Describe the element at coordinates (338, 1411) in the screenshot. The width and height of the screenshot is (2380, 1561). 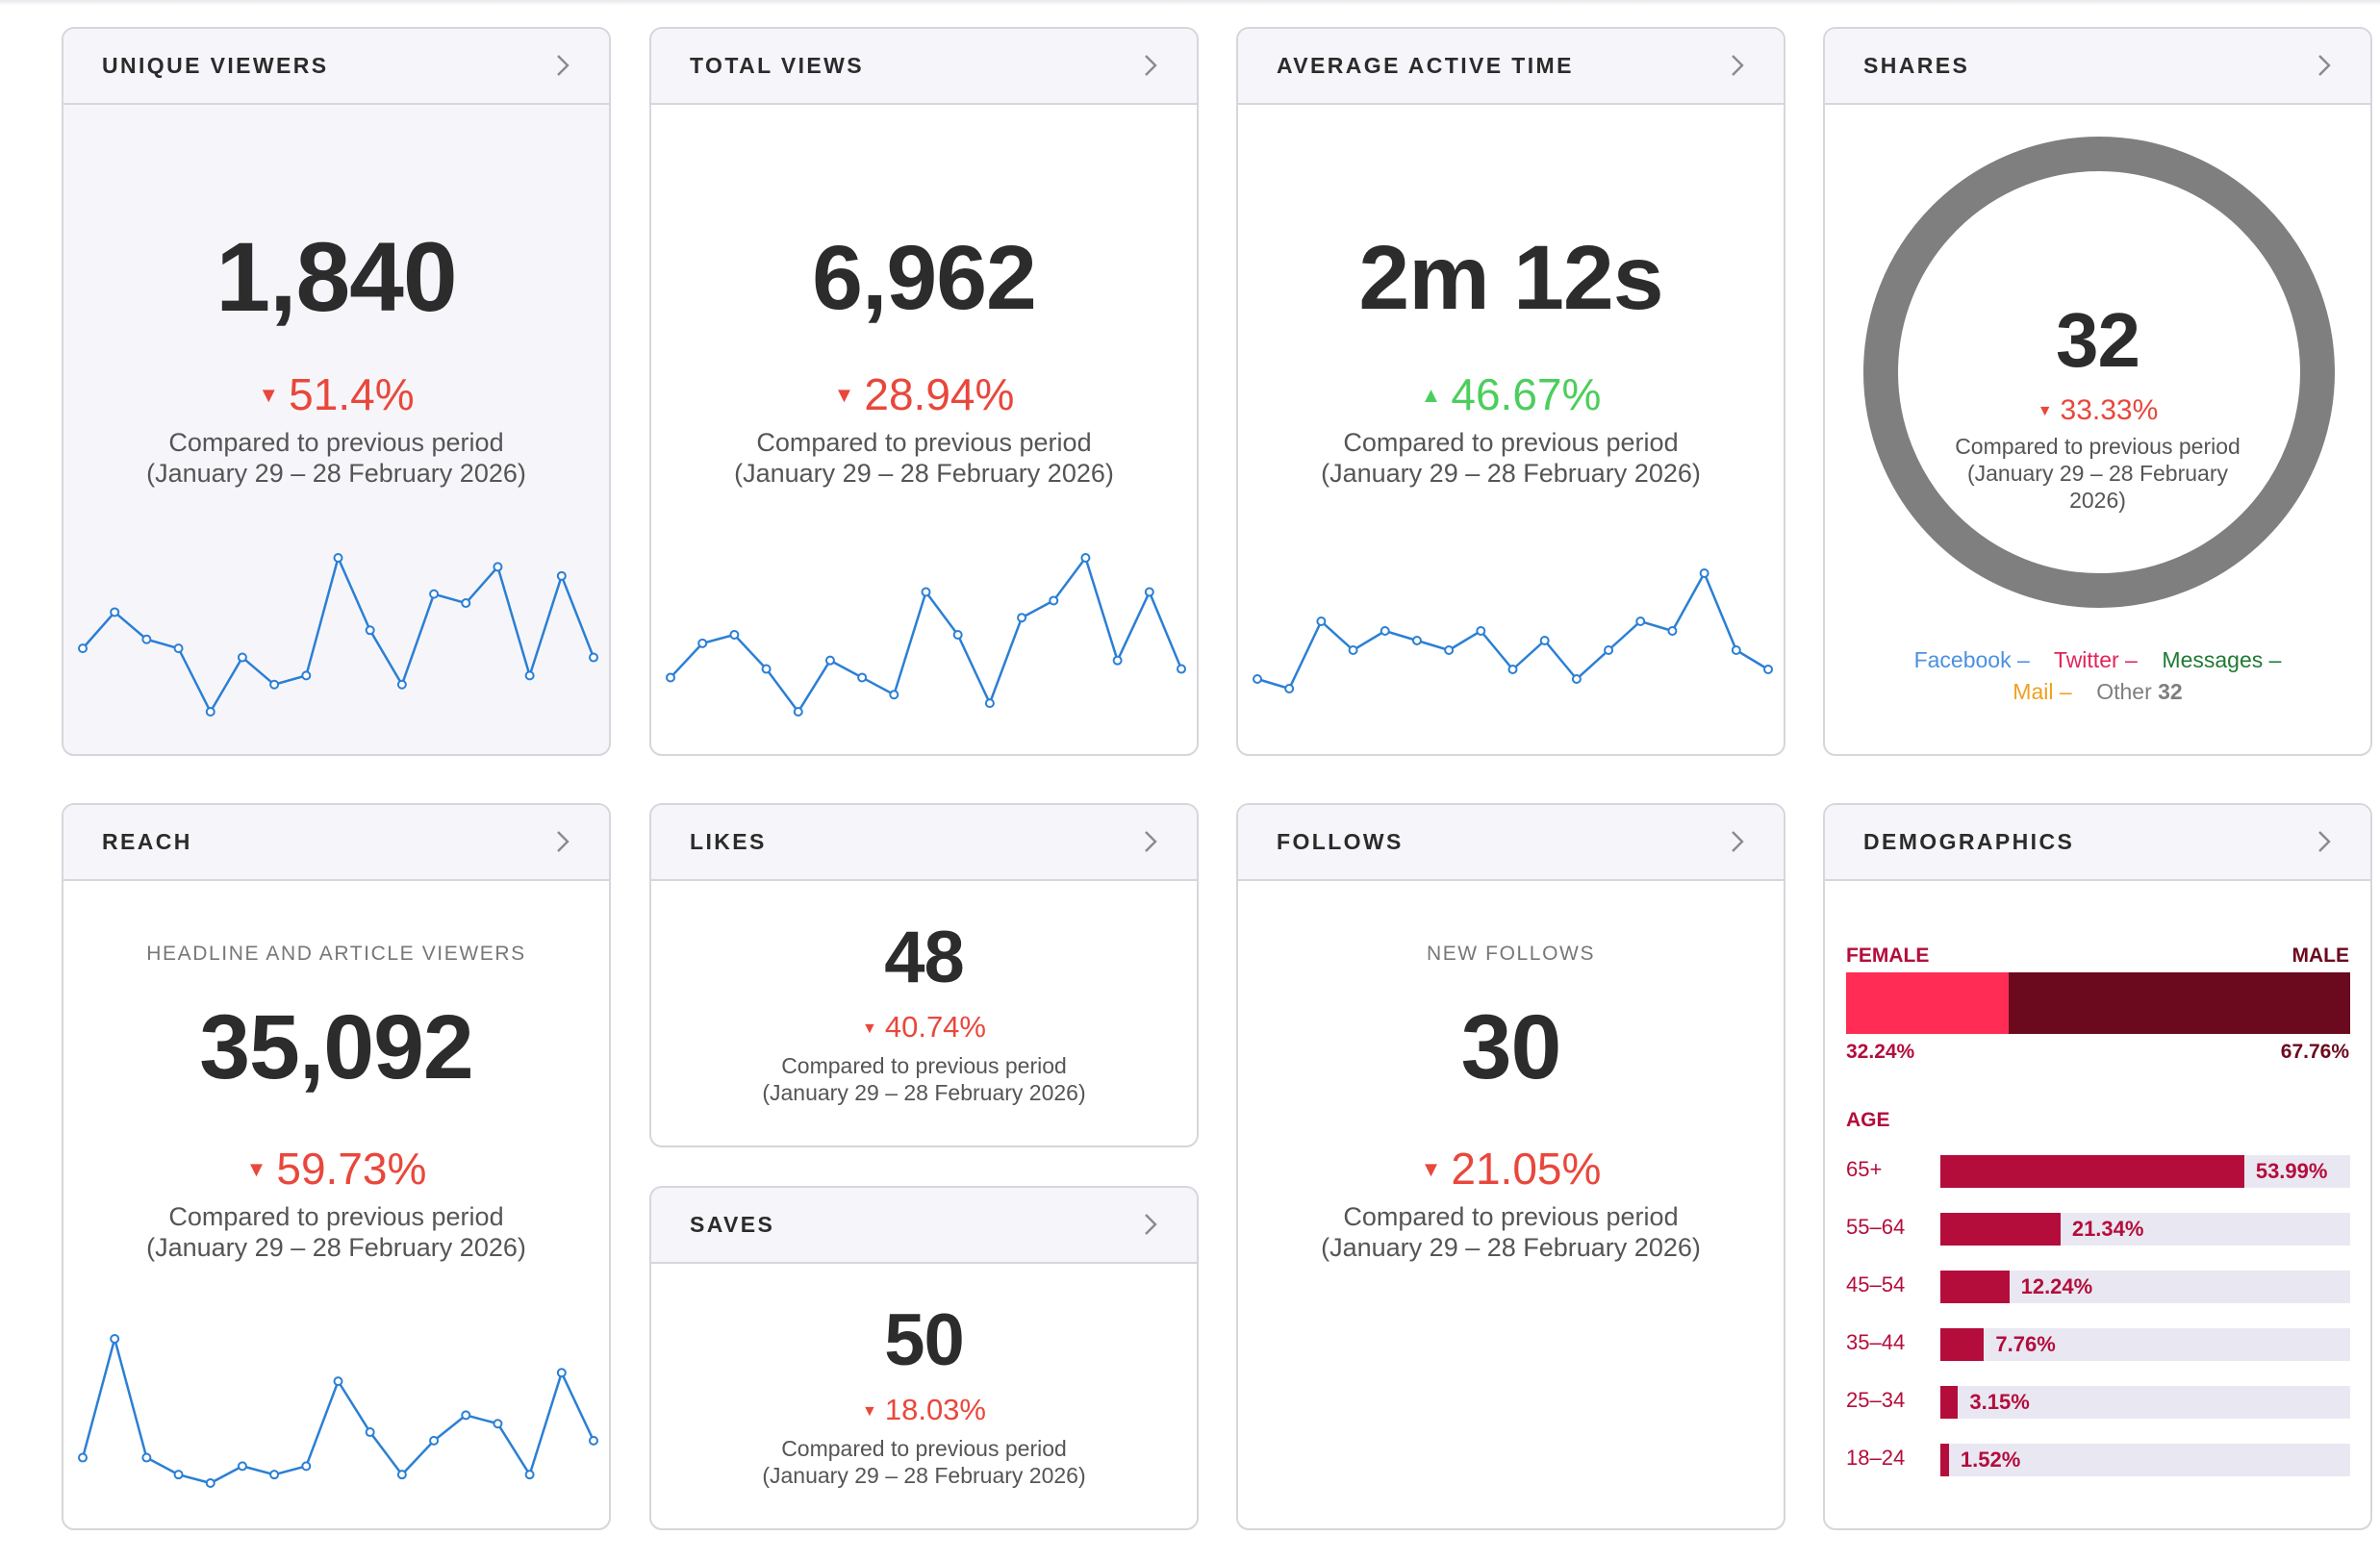
I see `sparkline-chart` at that location.